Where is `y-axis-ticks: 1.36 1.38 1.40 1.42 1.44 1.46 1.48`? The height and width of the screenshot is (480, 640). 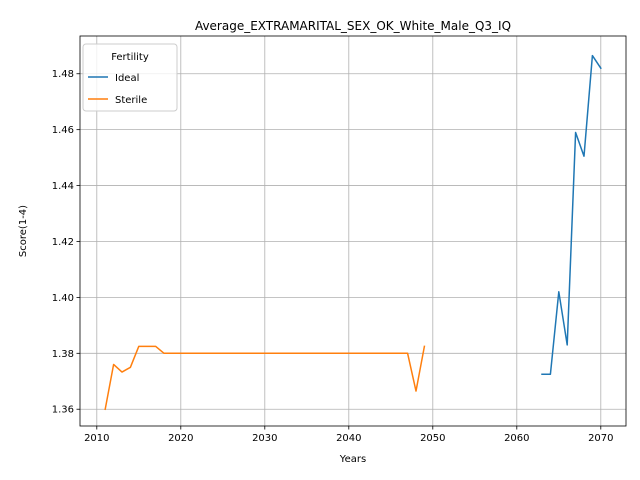 y-axis-ticks: 1.36 1.38 1.40 1.42 1.44 1.46 1.48 is located at coordinates (66, 242).